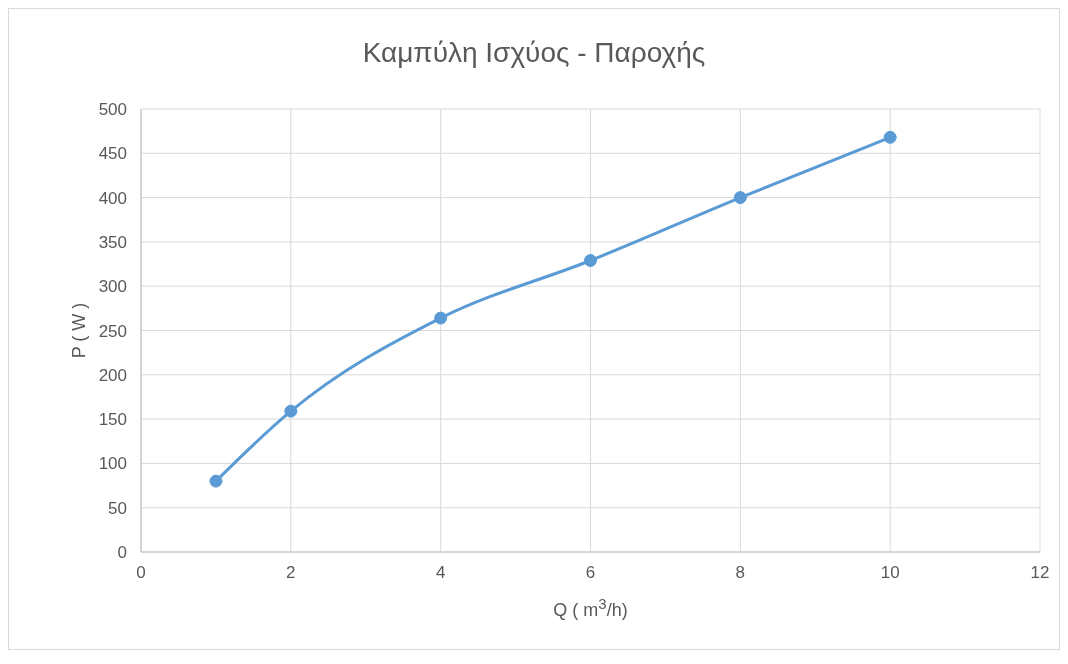 The width and height of the screenshot is (1068, 664). What do you see at coordinates (112, 287) in the screenshot?
I see `y-tick-label: 300` at bounding box center [112, 287].